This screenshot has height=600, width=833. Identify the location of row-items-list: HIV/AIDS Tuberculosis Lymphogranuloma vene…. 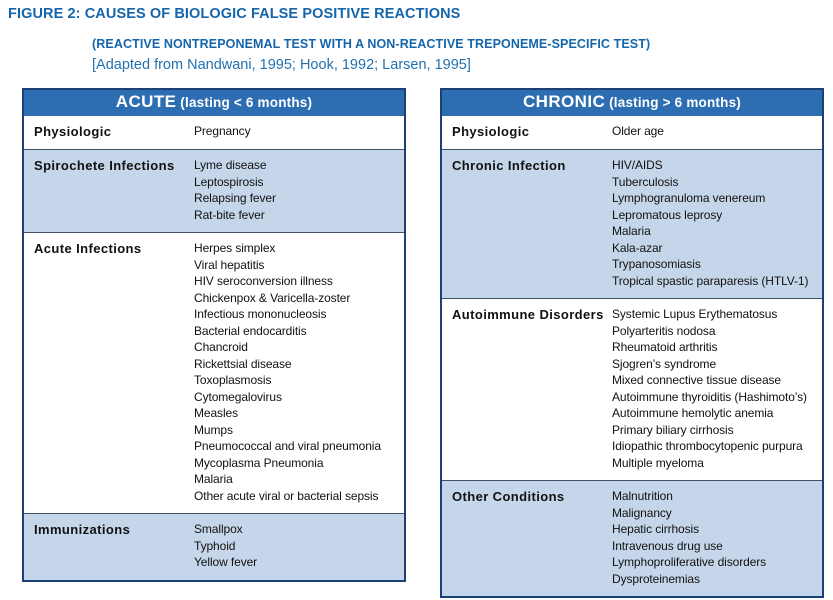
(717, 224).